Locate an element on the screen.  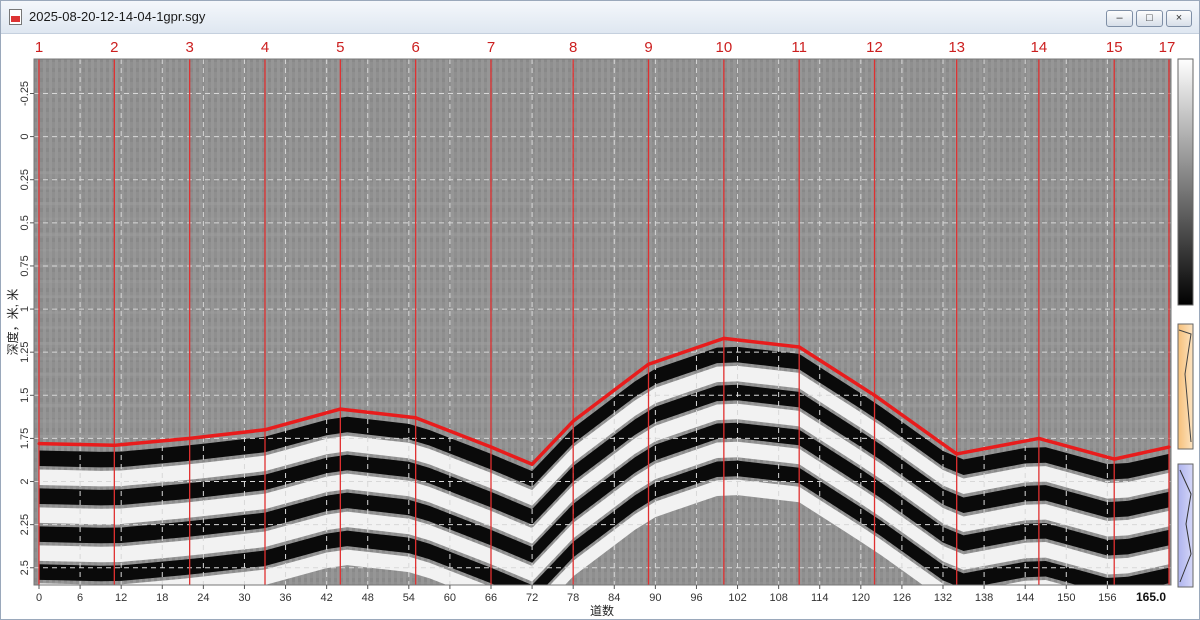
gain-curve is located at coordinates (1185, 526).